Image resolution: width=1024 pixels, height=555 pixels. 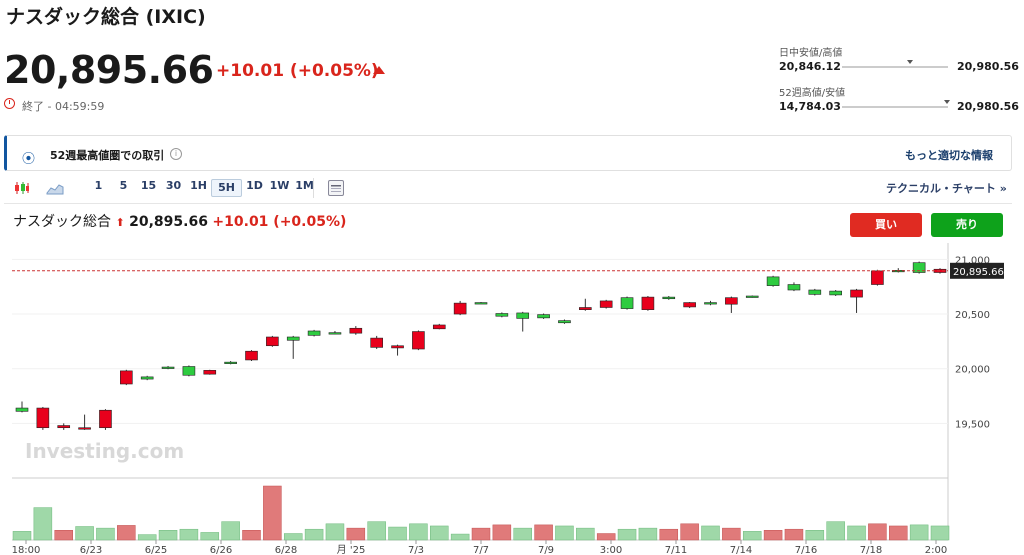 I want to click on day-range-bar, so click(x=895, y=67).